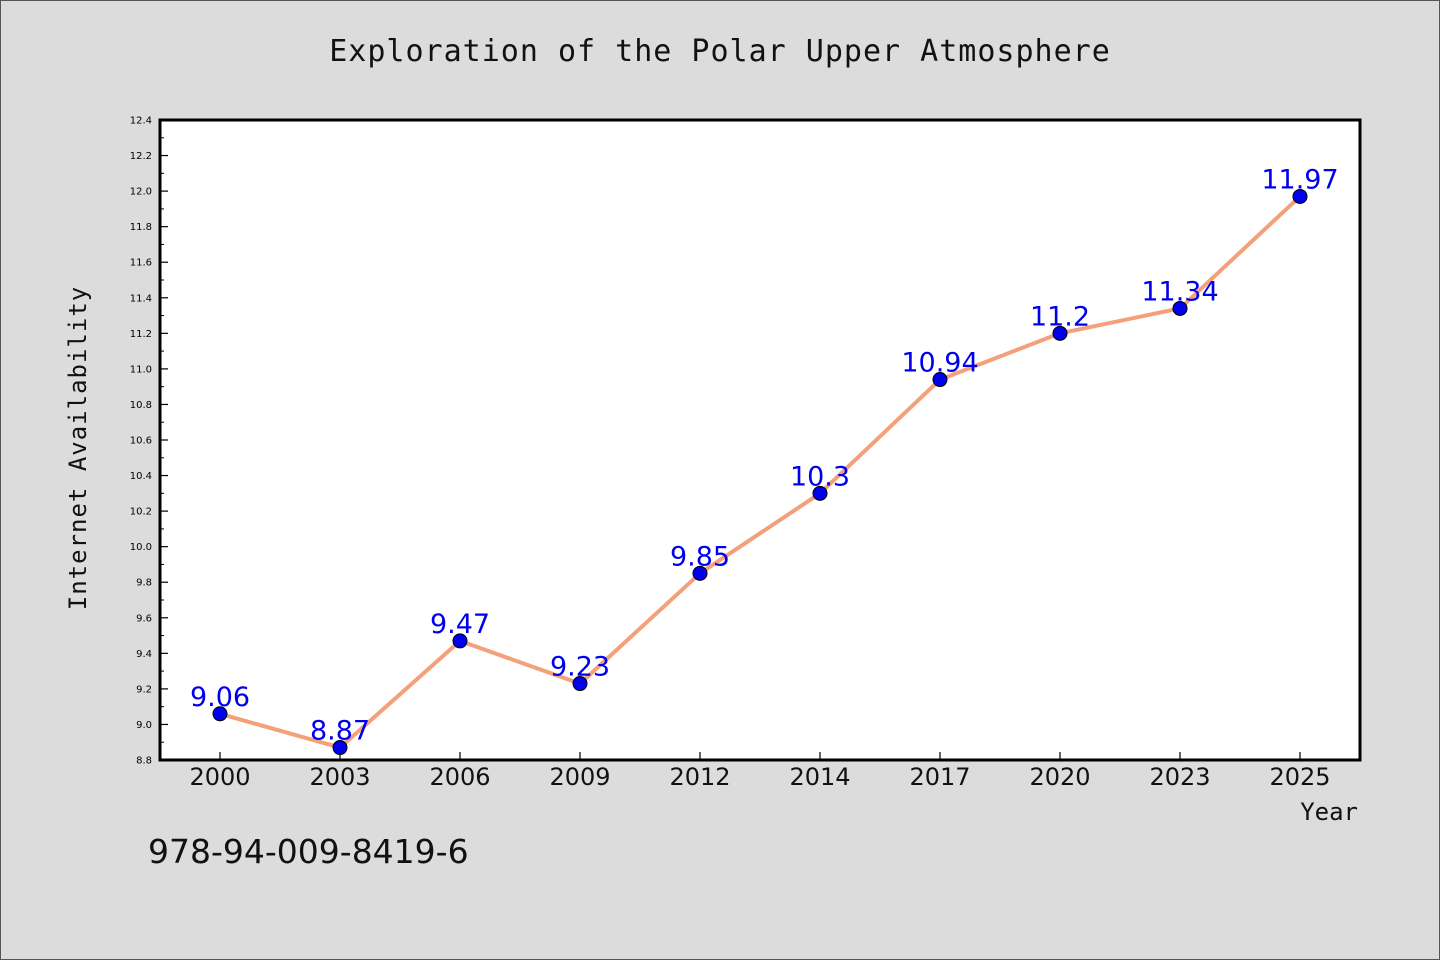 The width and height of the screenshot is (1440, 960). Describe the element at coordinates (820, 476) in the screenshot. I see `data-label: 10.3` at that location.